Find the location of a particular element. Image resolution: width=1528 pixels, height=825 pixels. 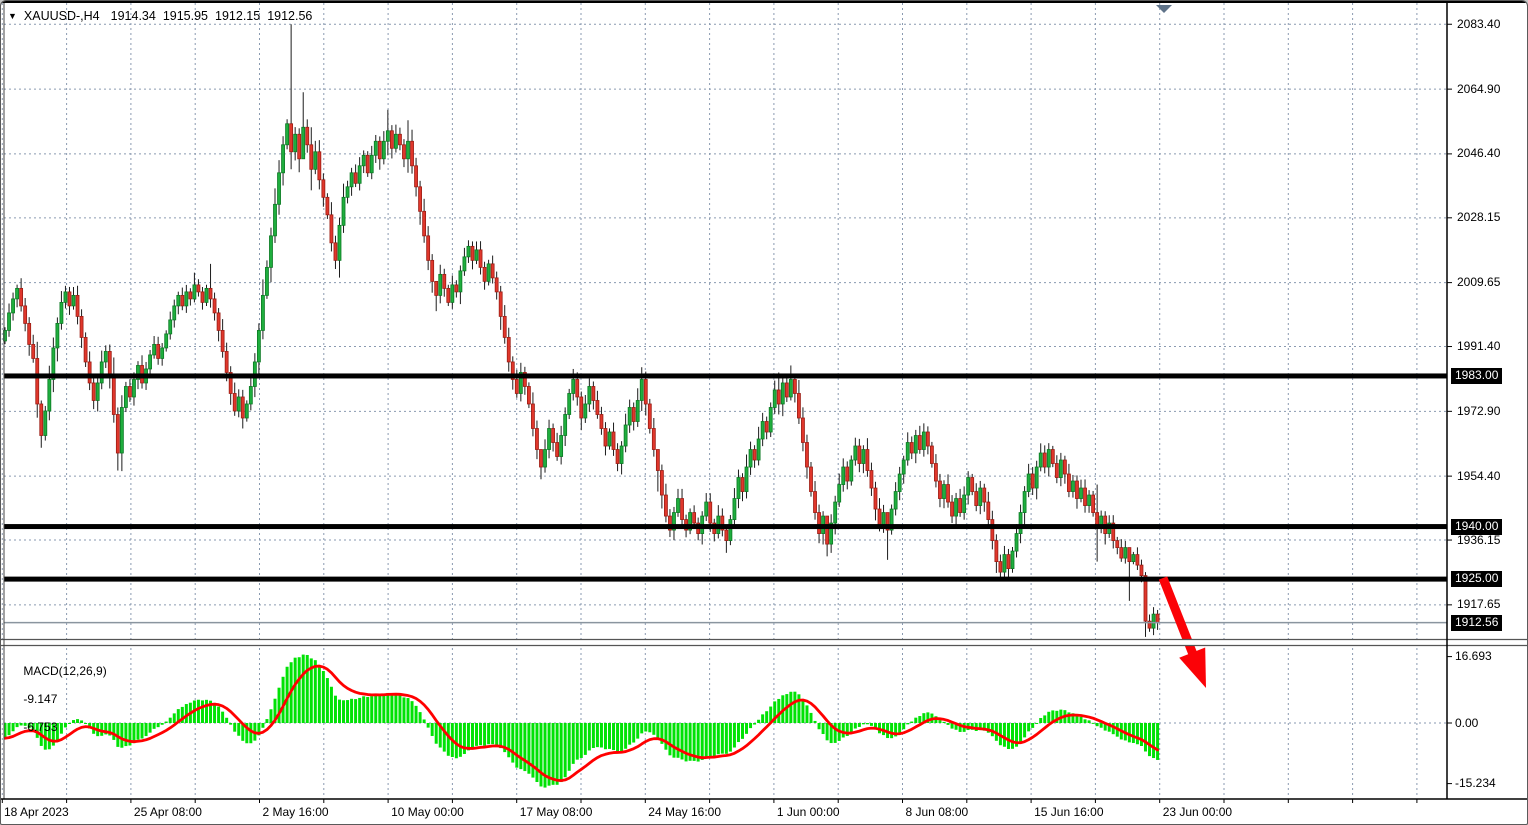

arrow-head is located at coordinates (1192, 668).